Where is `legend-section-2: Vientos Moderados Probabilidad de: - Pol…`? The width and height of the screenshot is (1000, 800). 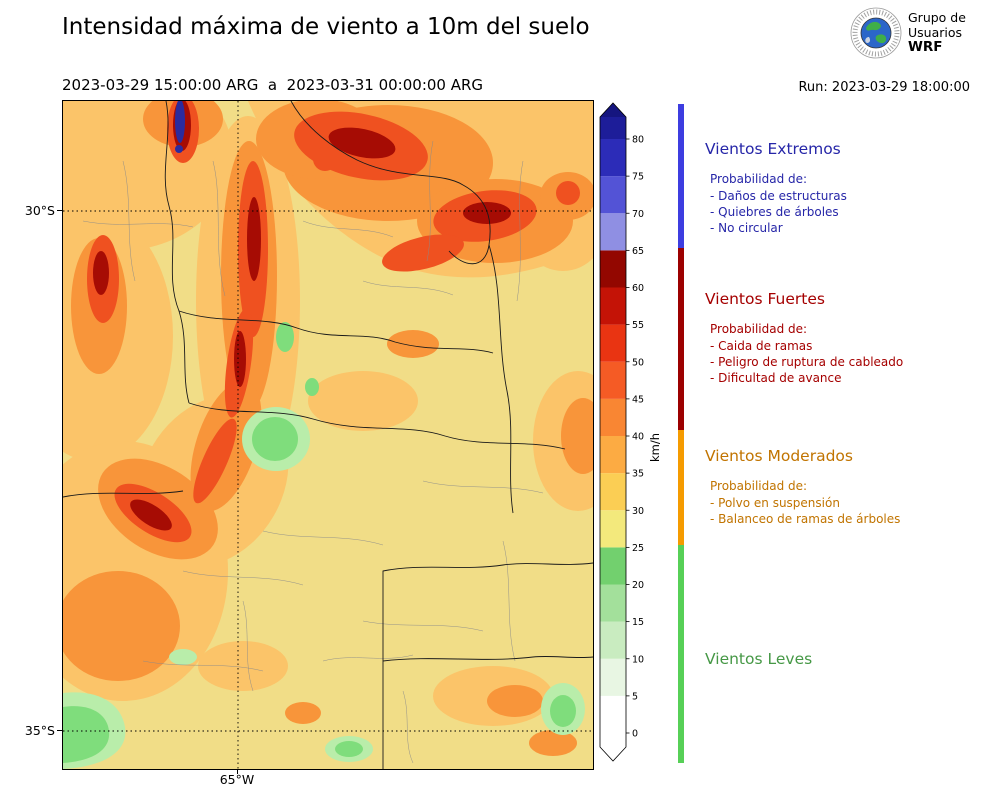 legend-section-2: Vientos Moderados Probabilidad de: - Pol… is located at coordinates (845, 487).